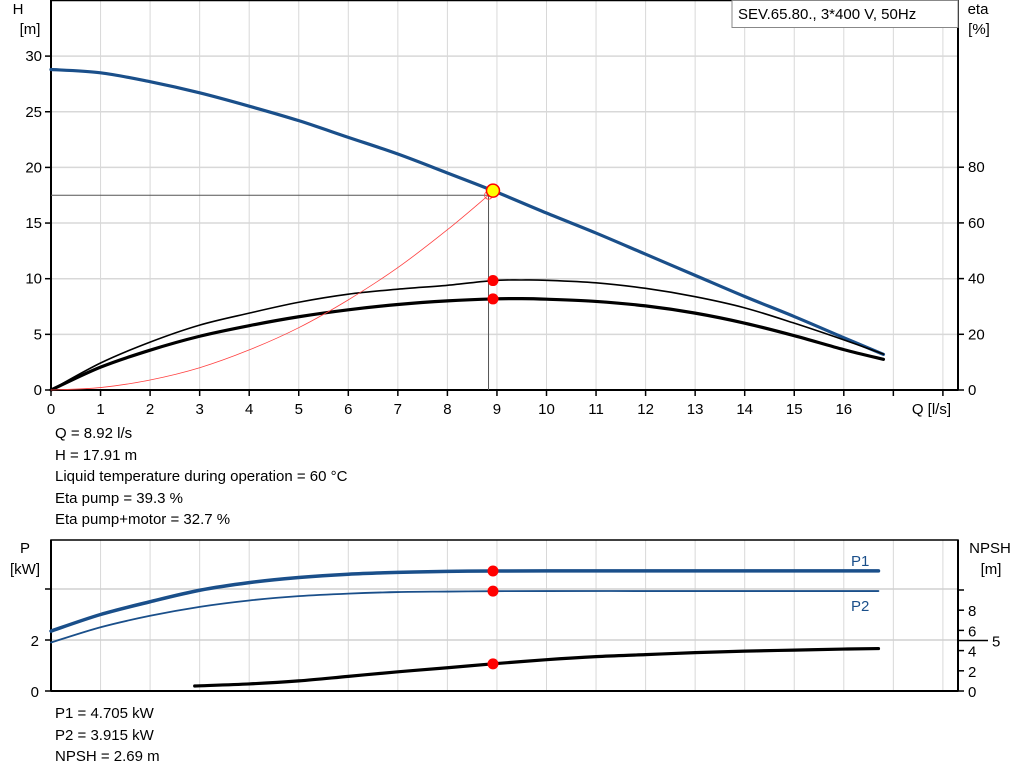 The width and height of the screenshot is (1024, 781). Describe the element at coordinates (398, 409) in the screenshot. I see `x-tick-label: 7` at that location.